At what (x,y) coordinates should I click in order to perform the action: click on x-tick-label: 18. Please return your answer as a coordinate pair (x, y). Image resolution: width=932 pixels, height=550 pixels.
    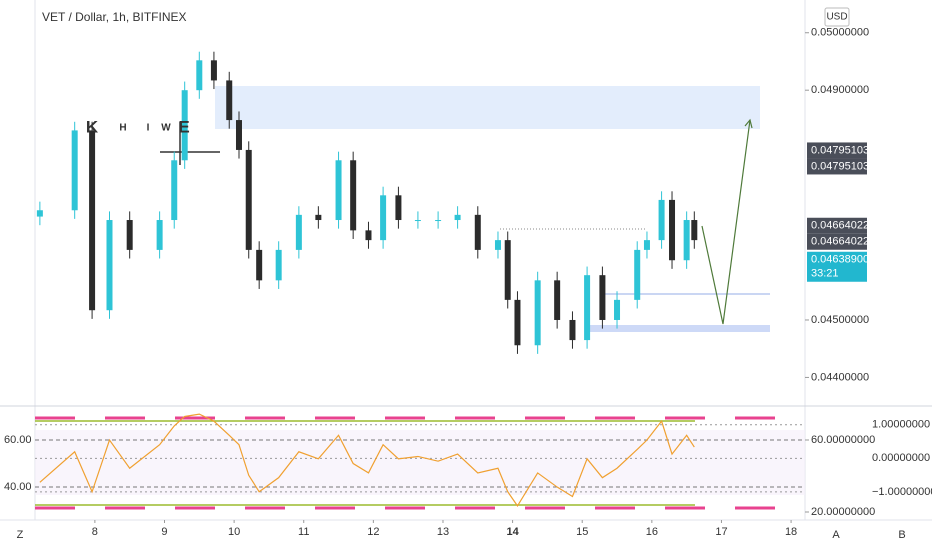
    Looking at the image, I should click on (791, 532).